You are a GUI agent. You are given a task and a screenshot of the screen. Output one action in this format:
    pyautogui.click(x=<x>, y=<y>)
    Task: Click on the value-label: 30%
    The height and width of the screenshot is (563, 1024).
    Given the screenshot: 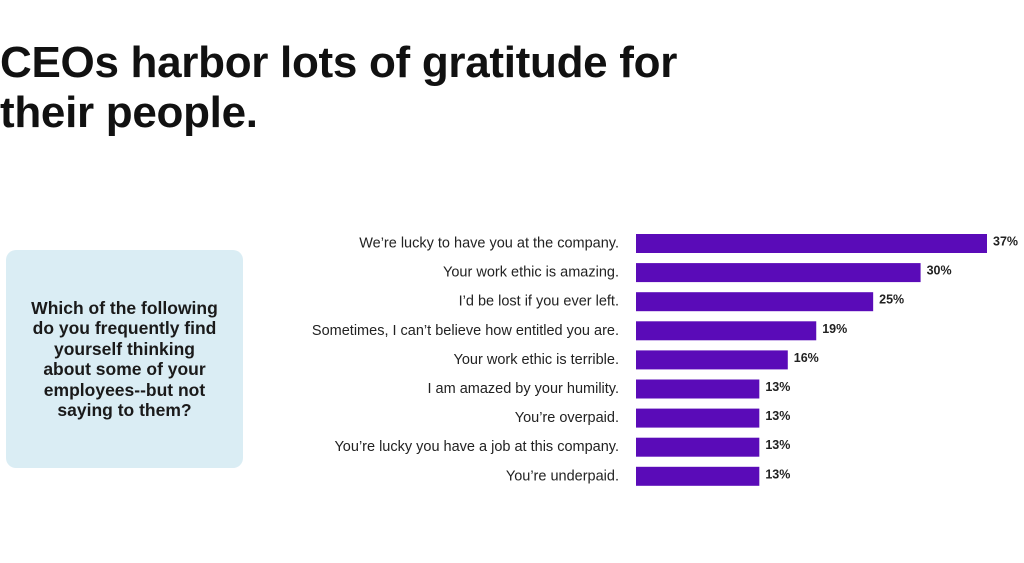 What is the action you would take?
    pyautogui.click(x=939, y=271)
    